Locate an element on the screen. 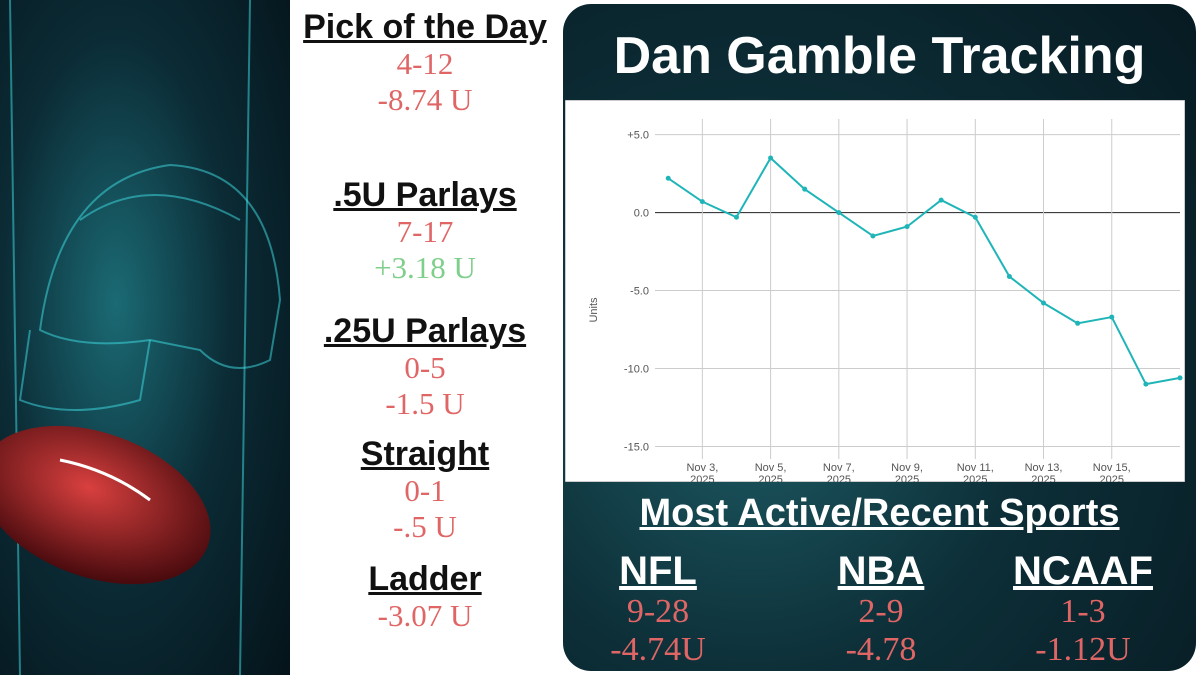  y-tick-label: -15.0 is located at coordinates (636, 448).